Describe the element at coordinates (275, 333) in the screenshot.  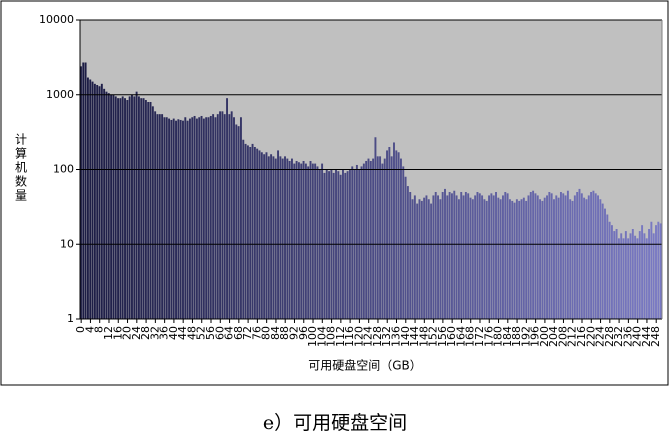
I see `x-tick-label: 84` at that location.